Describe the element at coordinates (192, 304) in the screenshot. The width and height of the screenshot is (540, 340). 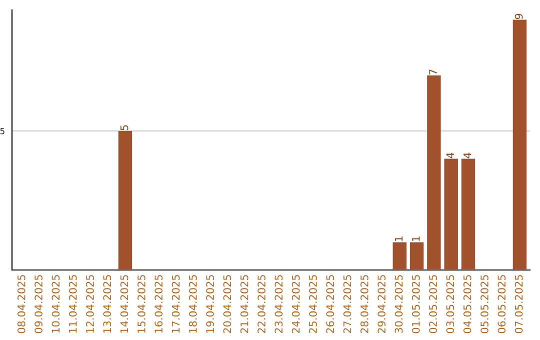
I see `x-tick-label: 18.04.2025` at that location.